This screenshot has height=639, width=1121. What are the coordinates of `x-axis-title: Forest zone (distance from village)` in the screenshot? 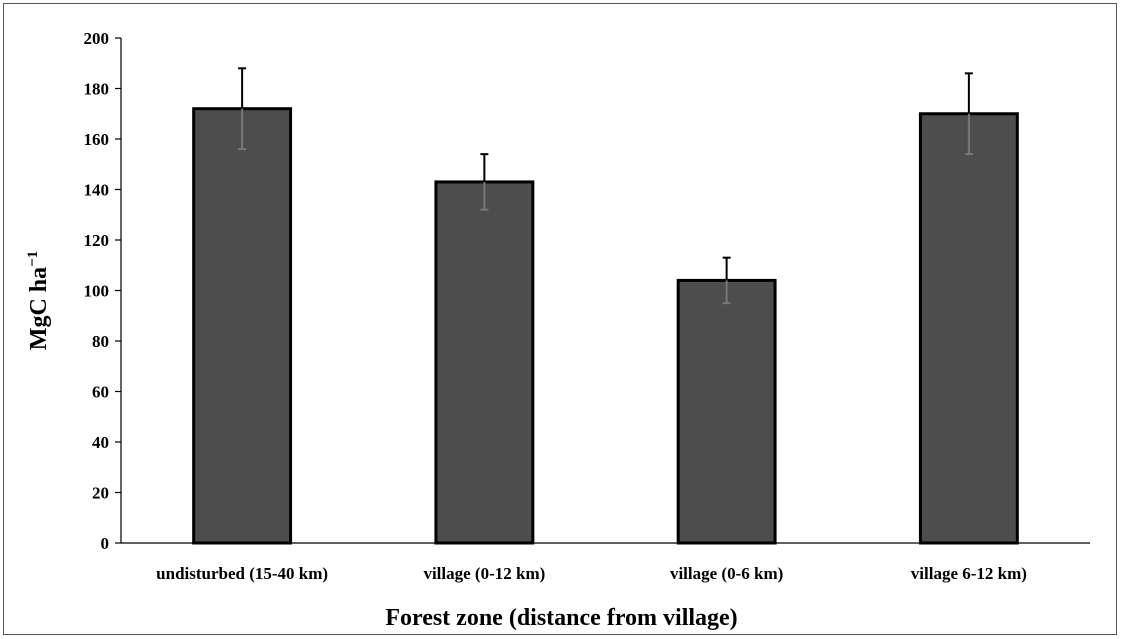 It's located at (561, 618).